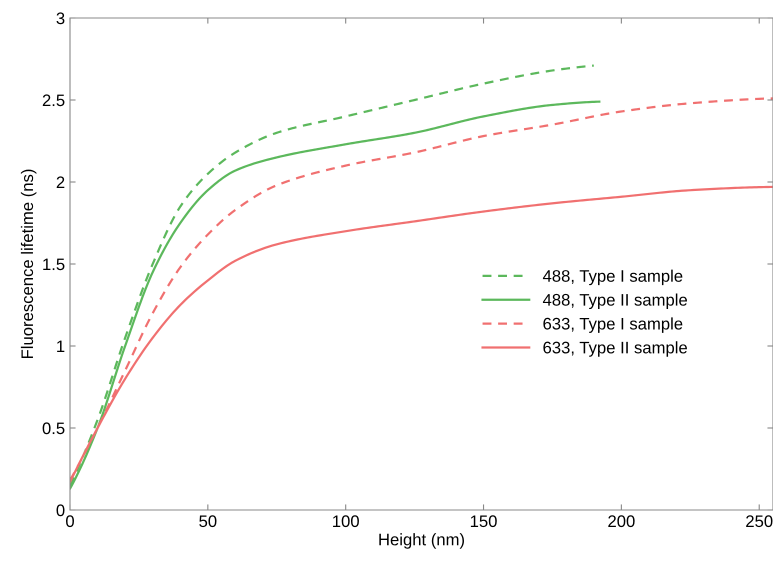 This screenshot has width=773, height=565. What do you see at coordinates (621, 521) in the screenshot?
I see `x-tick-label: 200` at bounding box center [621, 521].